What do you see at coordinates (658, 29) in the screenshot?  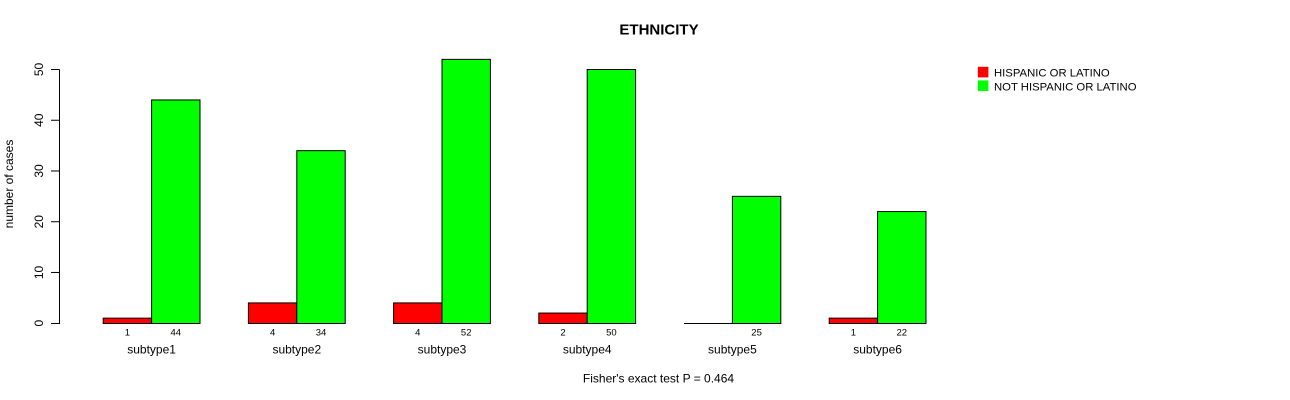 I see `svg-text: ETHNICITY` at bounding box center [658, 29].